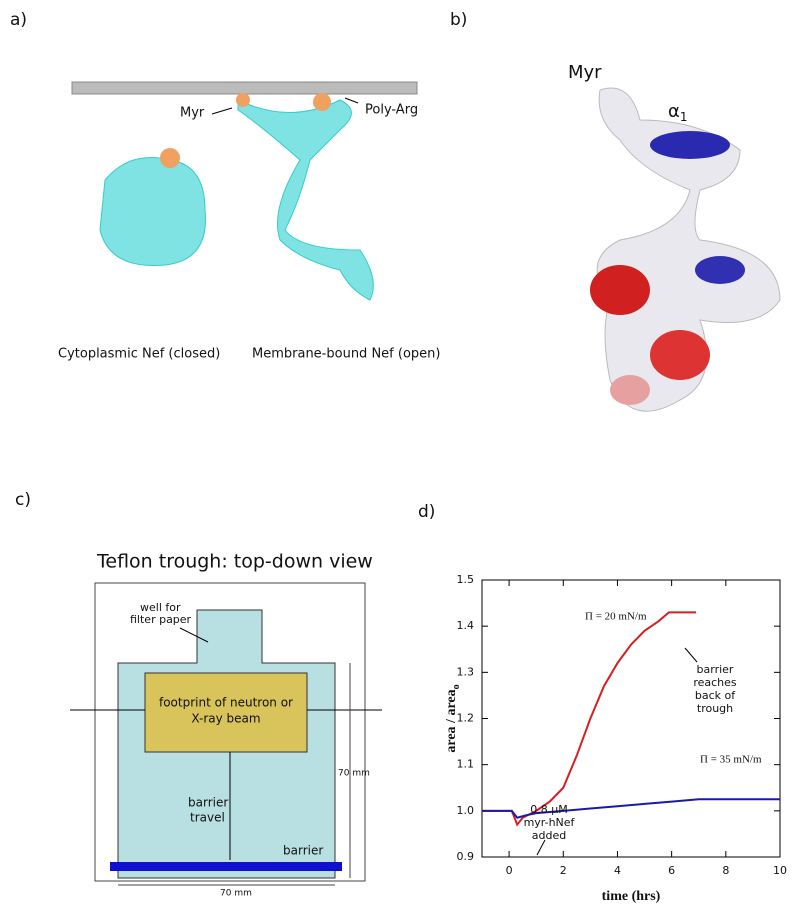 The width and height of the screenshot is (800, 917). What do you see at coordinates (550, 822) in the screenshot?
I see `annotation: myr-hNef` at bounding box center [550, 822].